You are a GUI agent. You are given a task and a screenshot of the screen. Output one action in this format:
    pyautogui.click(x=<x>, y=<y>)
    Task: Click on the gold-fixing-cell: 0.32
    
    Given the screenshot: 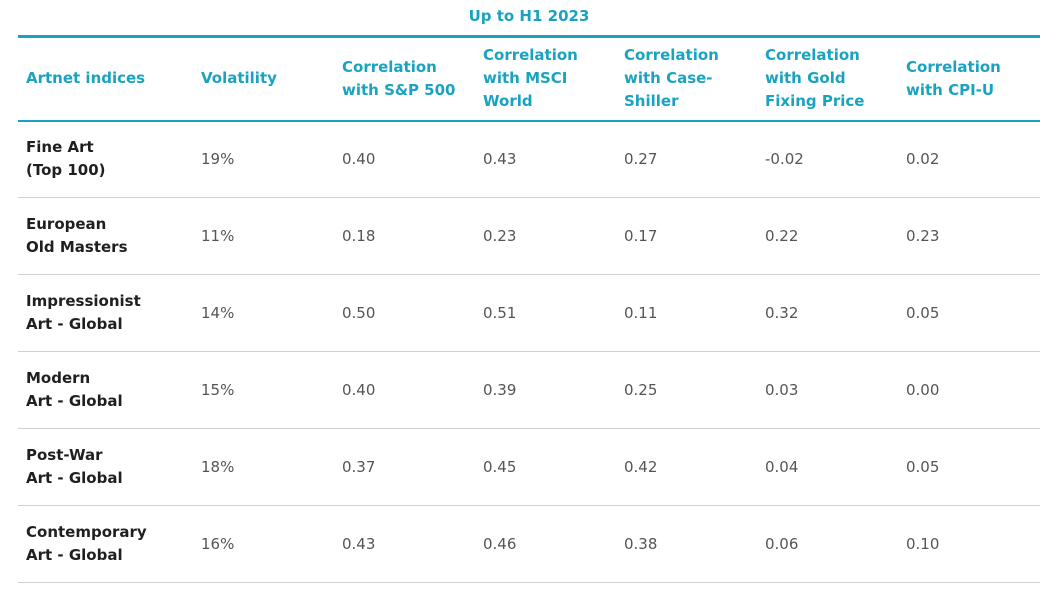 What is the action you would take?
    pyautogui.click(x=782, y=312)
    